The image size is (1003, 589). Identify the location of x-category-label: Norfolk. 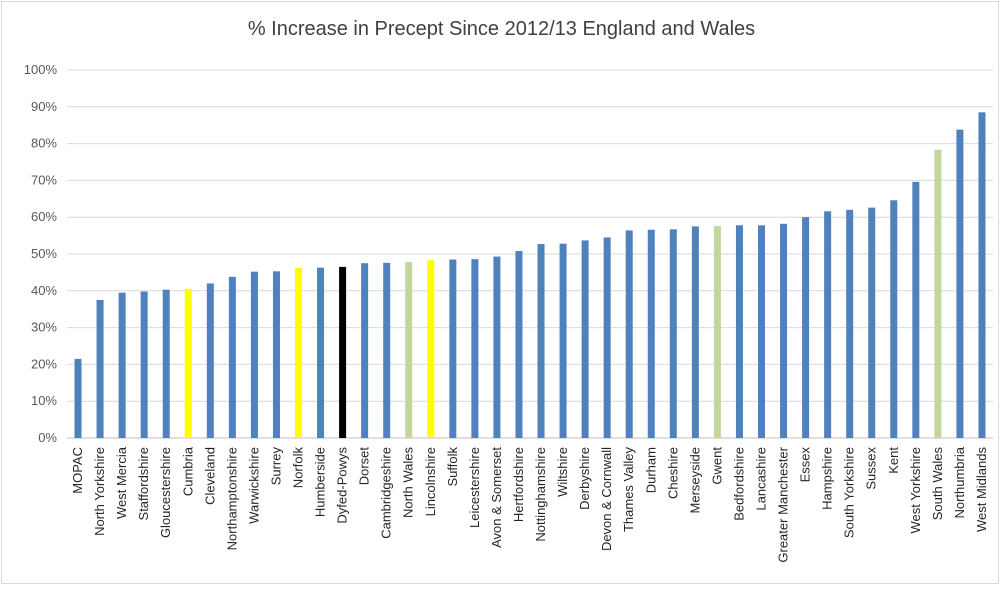
(298, 468).